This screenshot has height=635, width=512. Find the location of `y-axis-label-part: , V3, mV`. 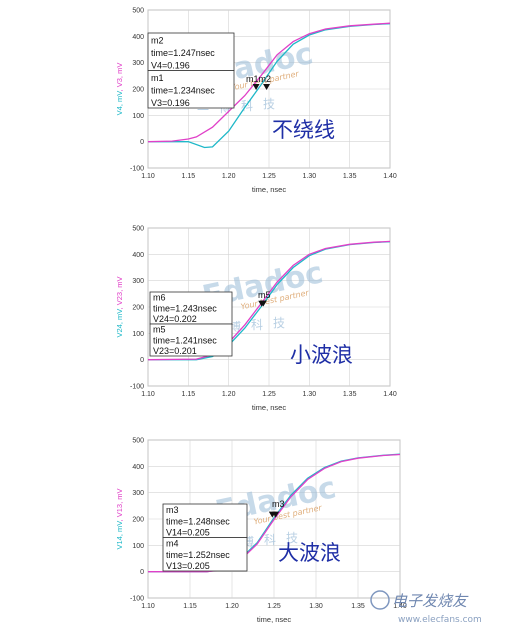

y-axis-label-part: , V3, mV is located at coordinates (119, 77).